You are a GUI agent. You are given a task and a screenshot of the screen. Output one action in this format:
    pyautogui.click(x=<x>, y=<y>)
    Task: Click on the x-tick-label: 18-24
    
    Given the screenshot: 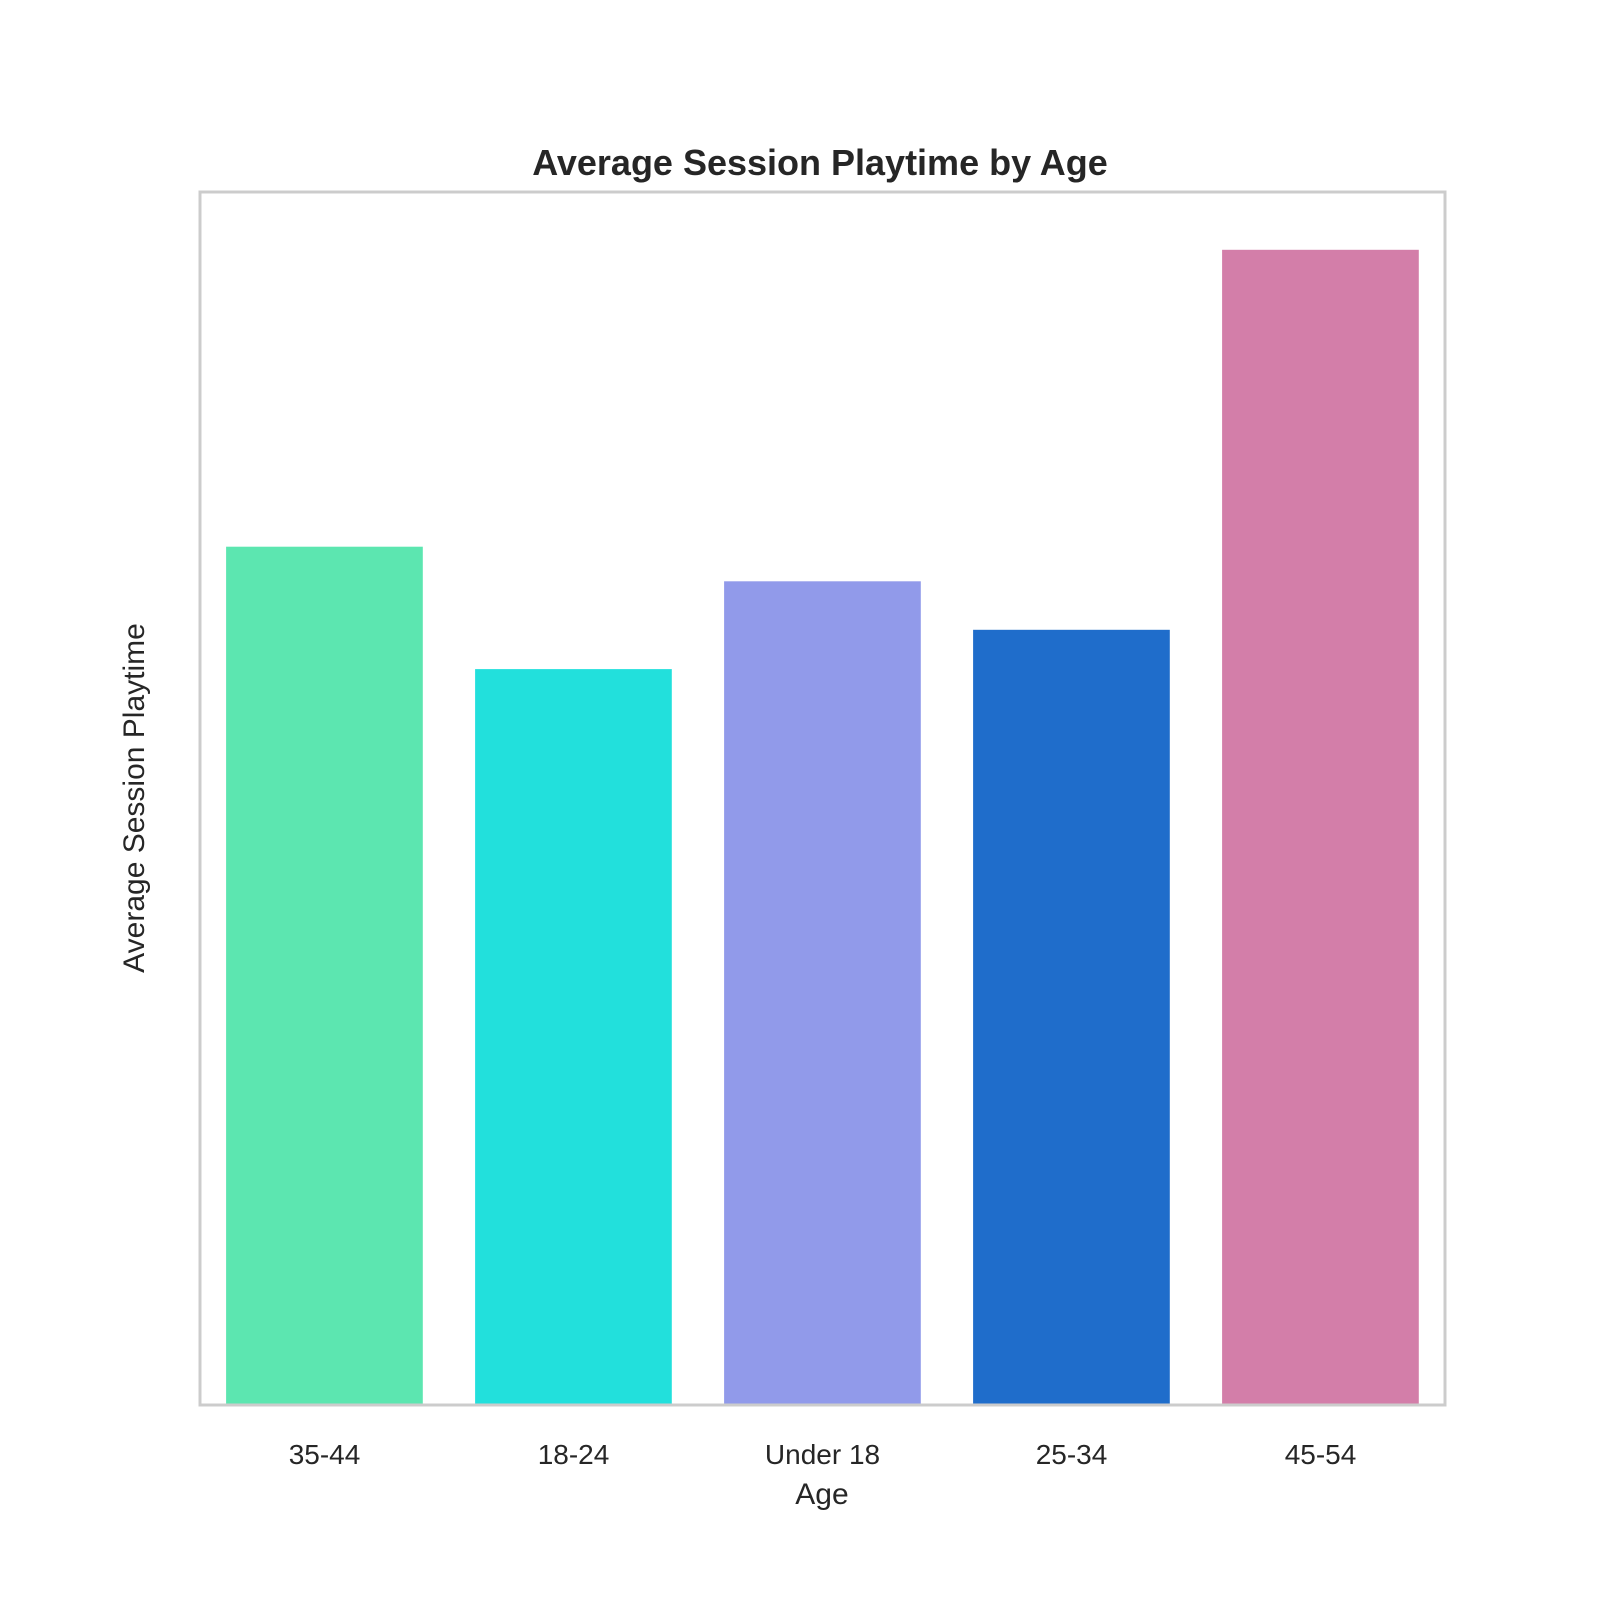 What is the action you would take?
    pyautogui.click(x=574, y=1454)
    